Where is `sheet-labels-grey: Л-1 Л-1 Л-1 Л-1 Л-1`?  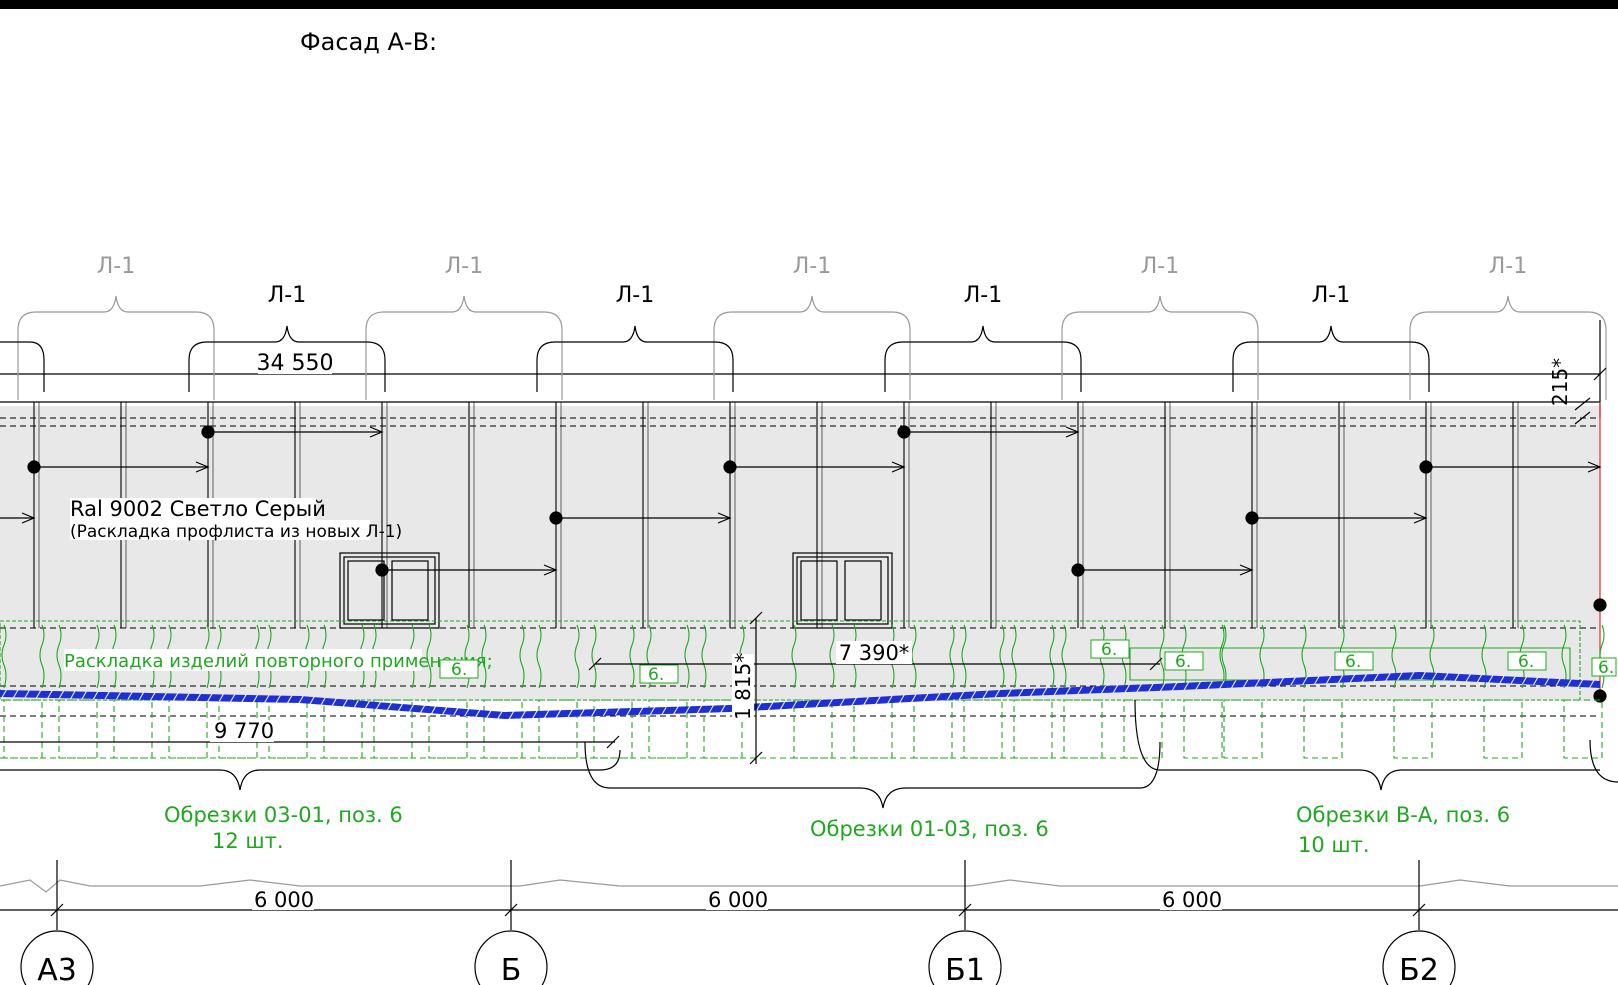 sheet-labels-grey: Л-1 Л-1 Л-1 Л-1 Л-1 is located at coordinates (812, 266).